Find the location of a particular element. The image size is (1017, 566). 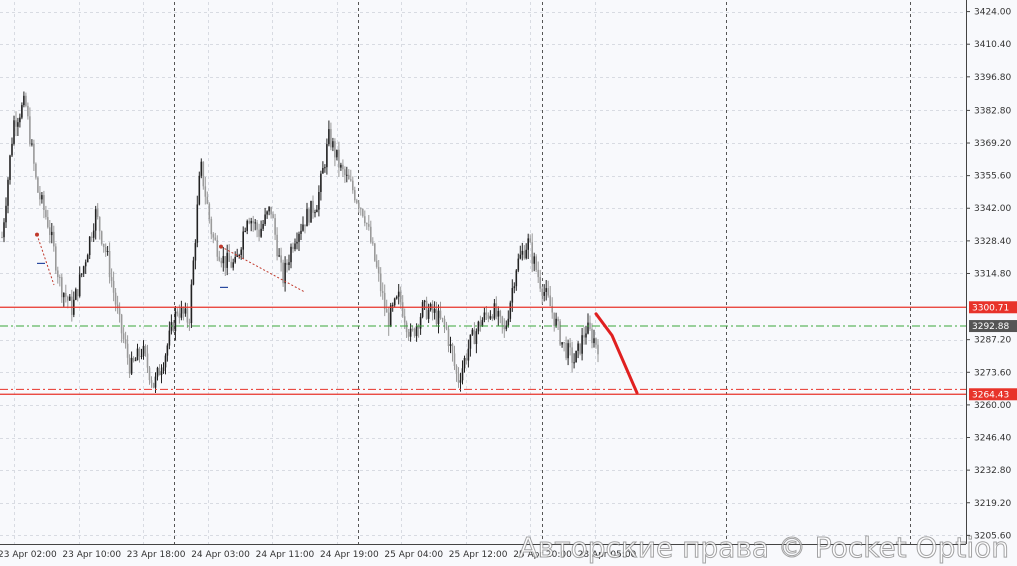

x-tick-label: 23 Apr 18:00 is located at coordinates (156, 555).